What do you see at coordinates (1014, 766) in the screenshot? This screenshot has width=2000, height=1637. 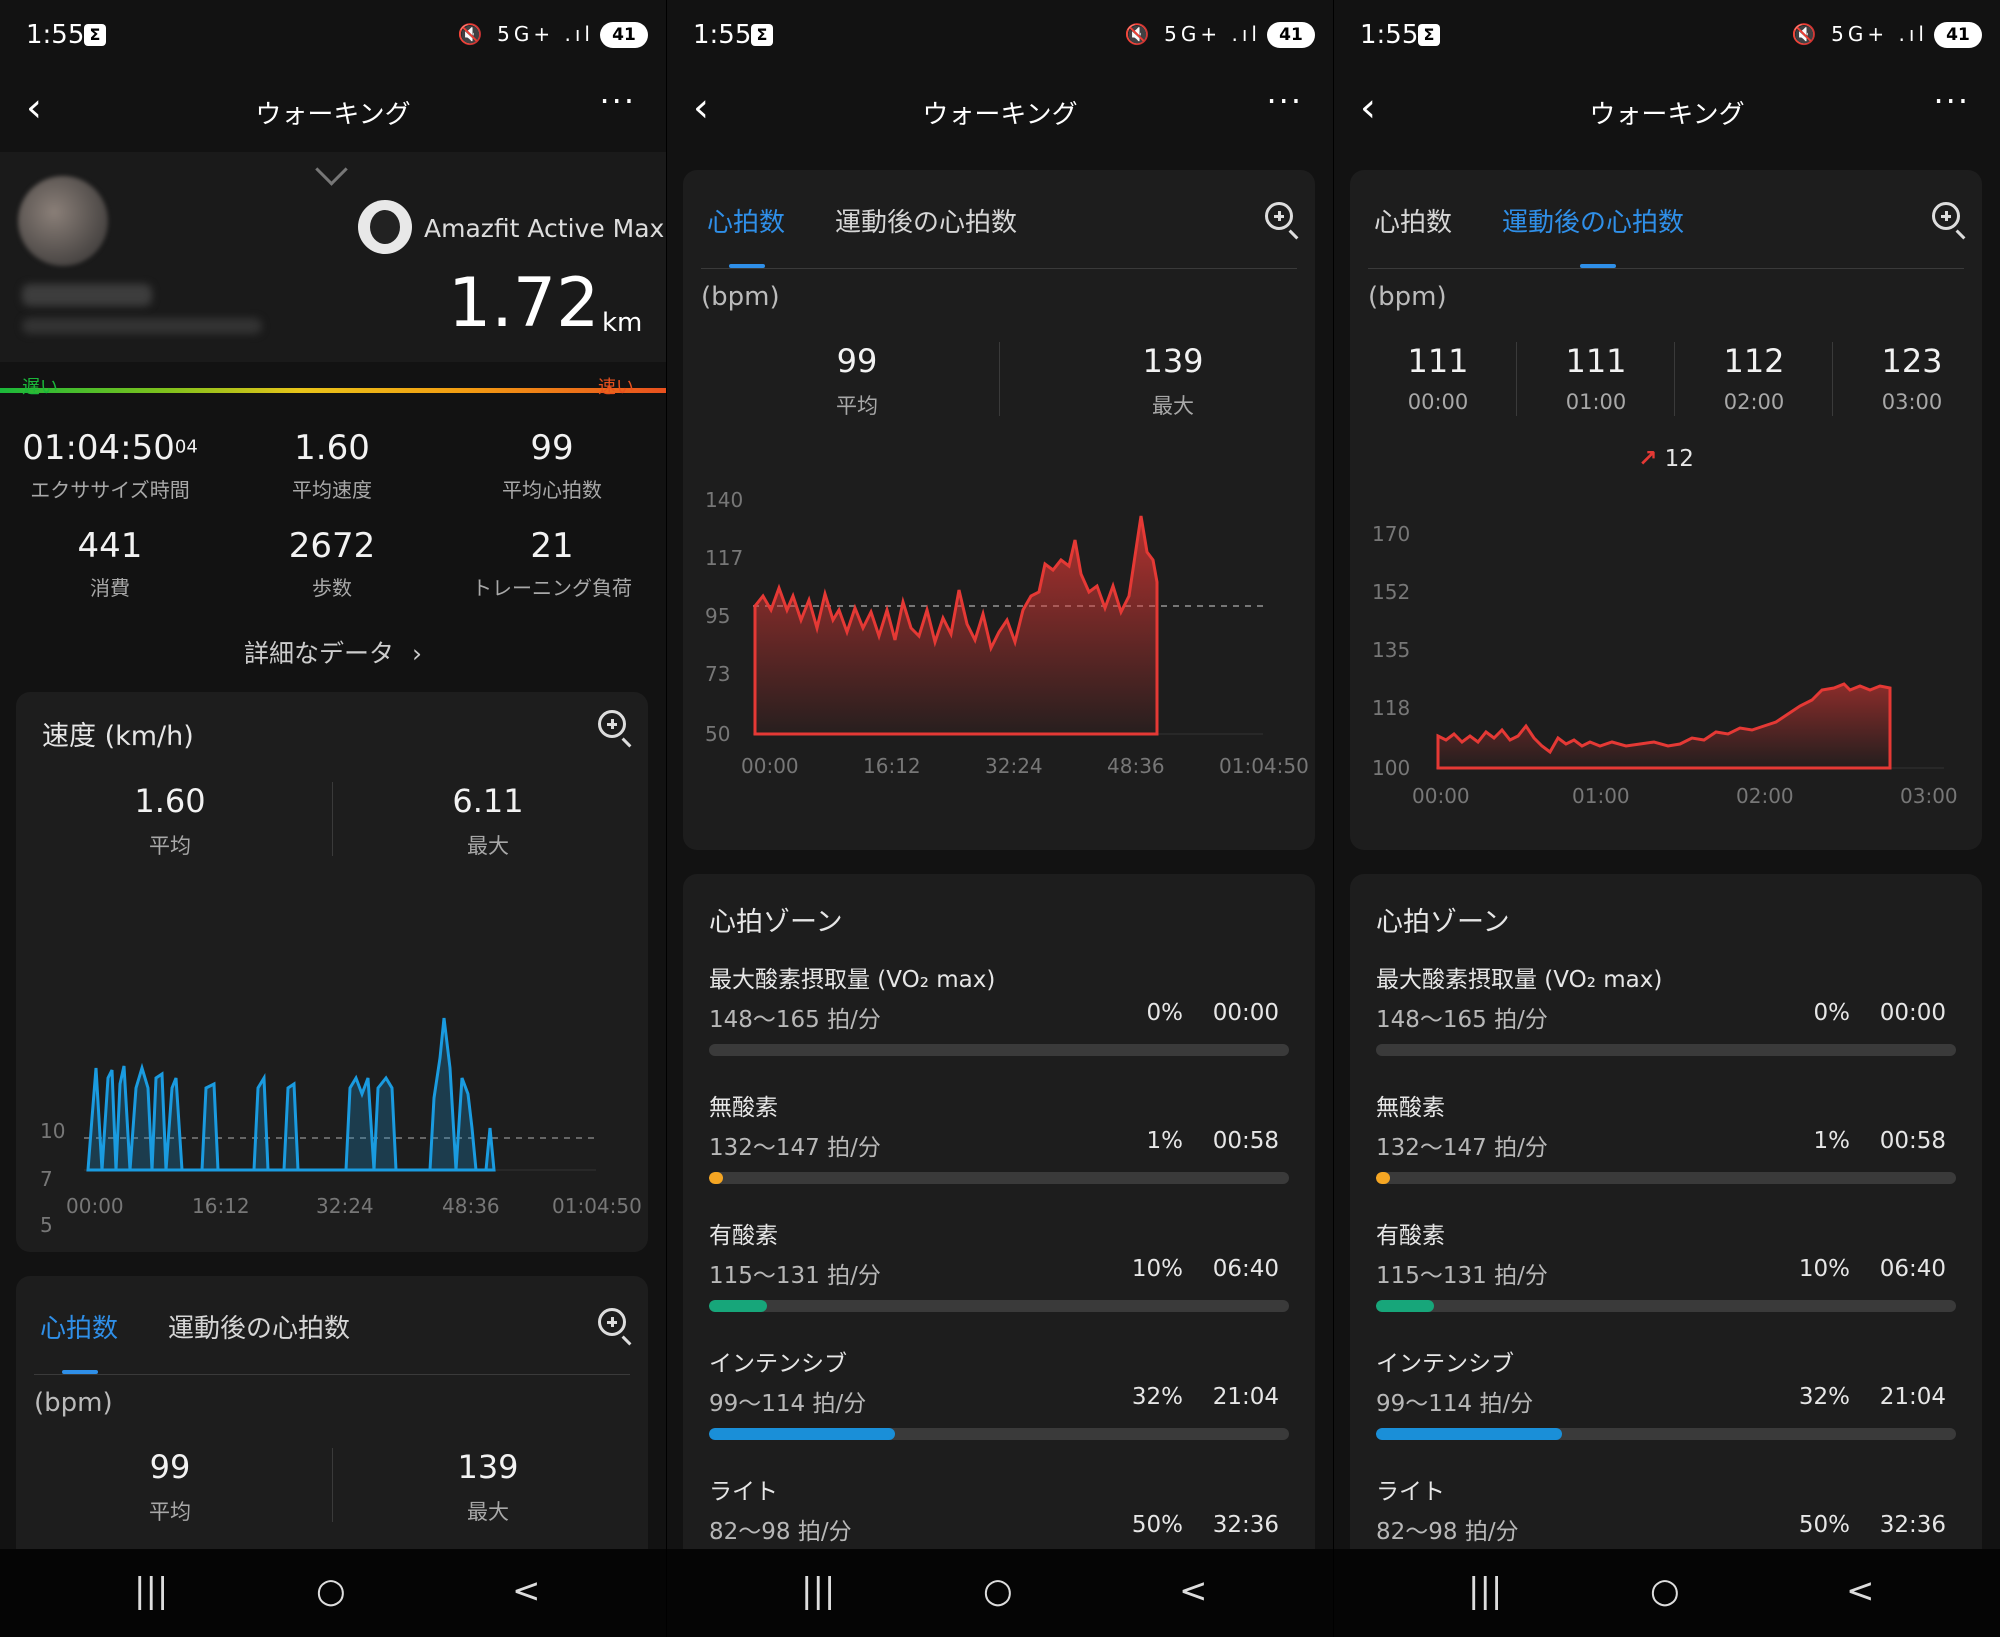 I see `hr-x-tick: 32:24` at bounding box center [1014, 766].